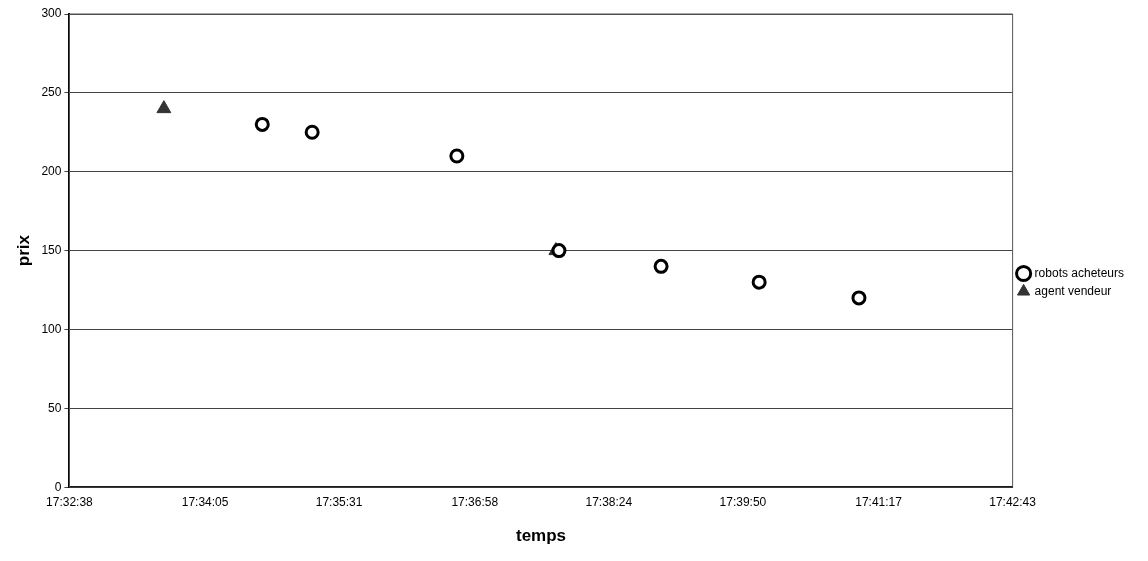  What do you see at coordinates (51, 92) in the screenshot?
I see `y-tick-label: 250` at bounding box center [51, 92].